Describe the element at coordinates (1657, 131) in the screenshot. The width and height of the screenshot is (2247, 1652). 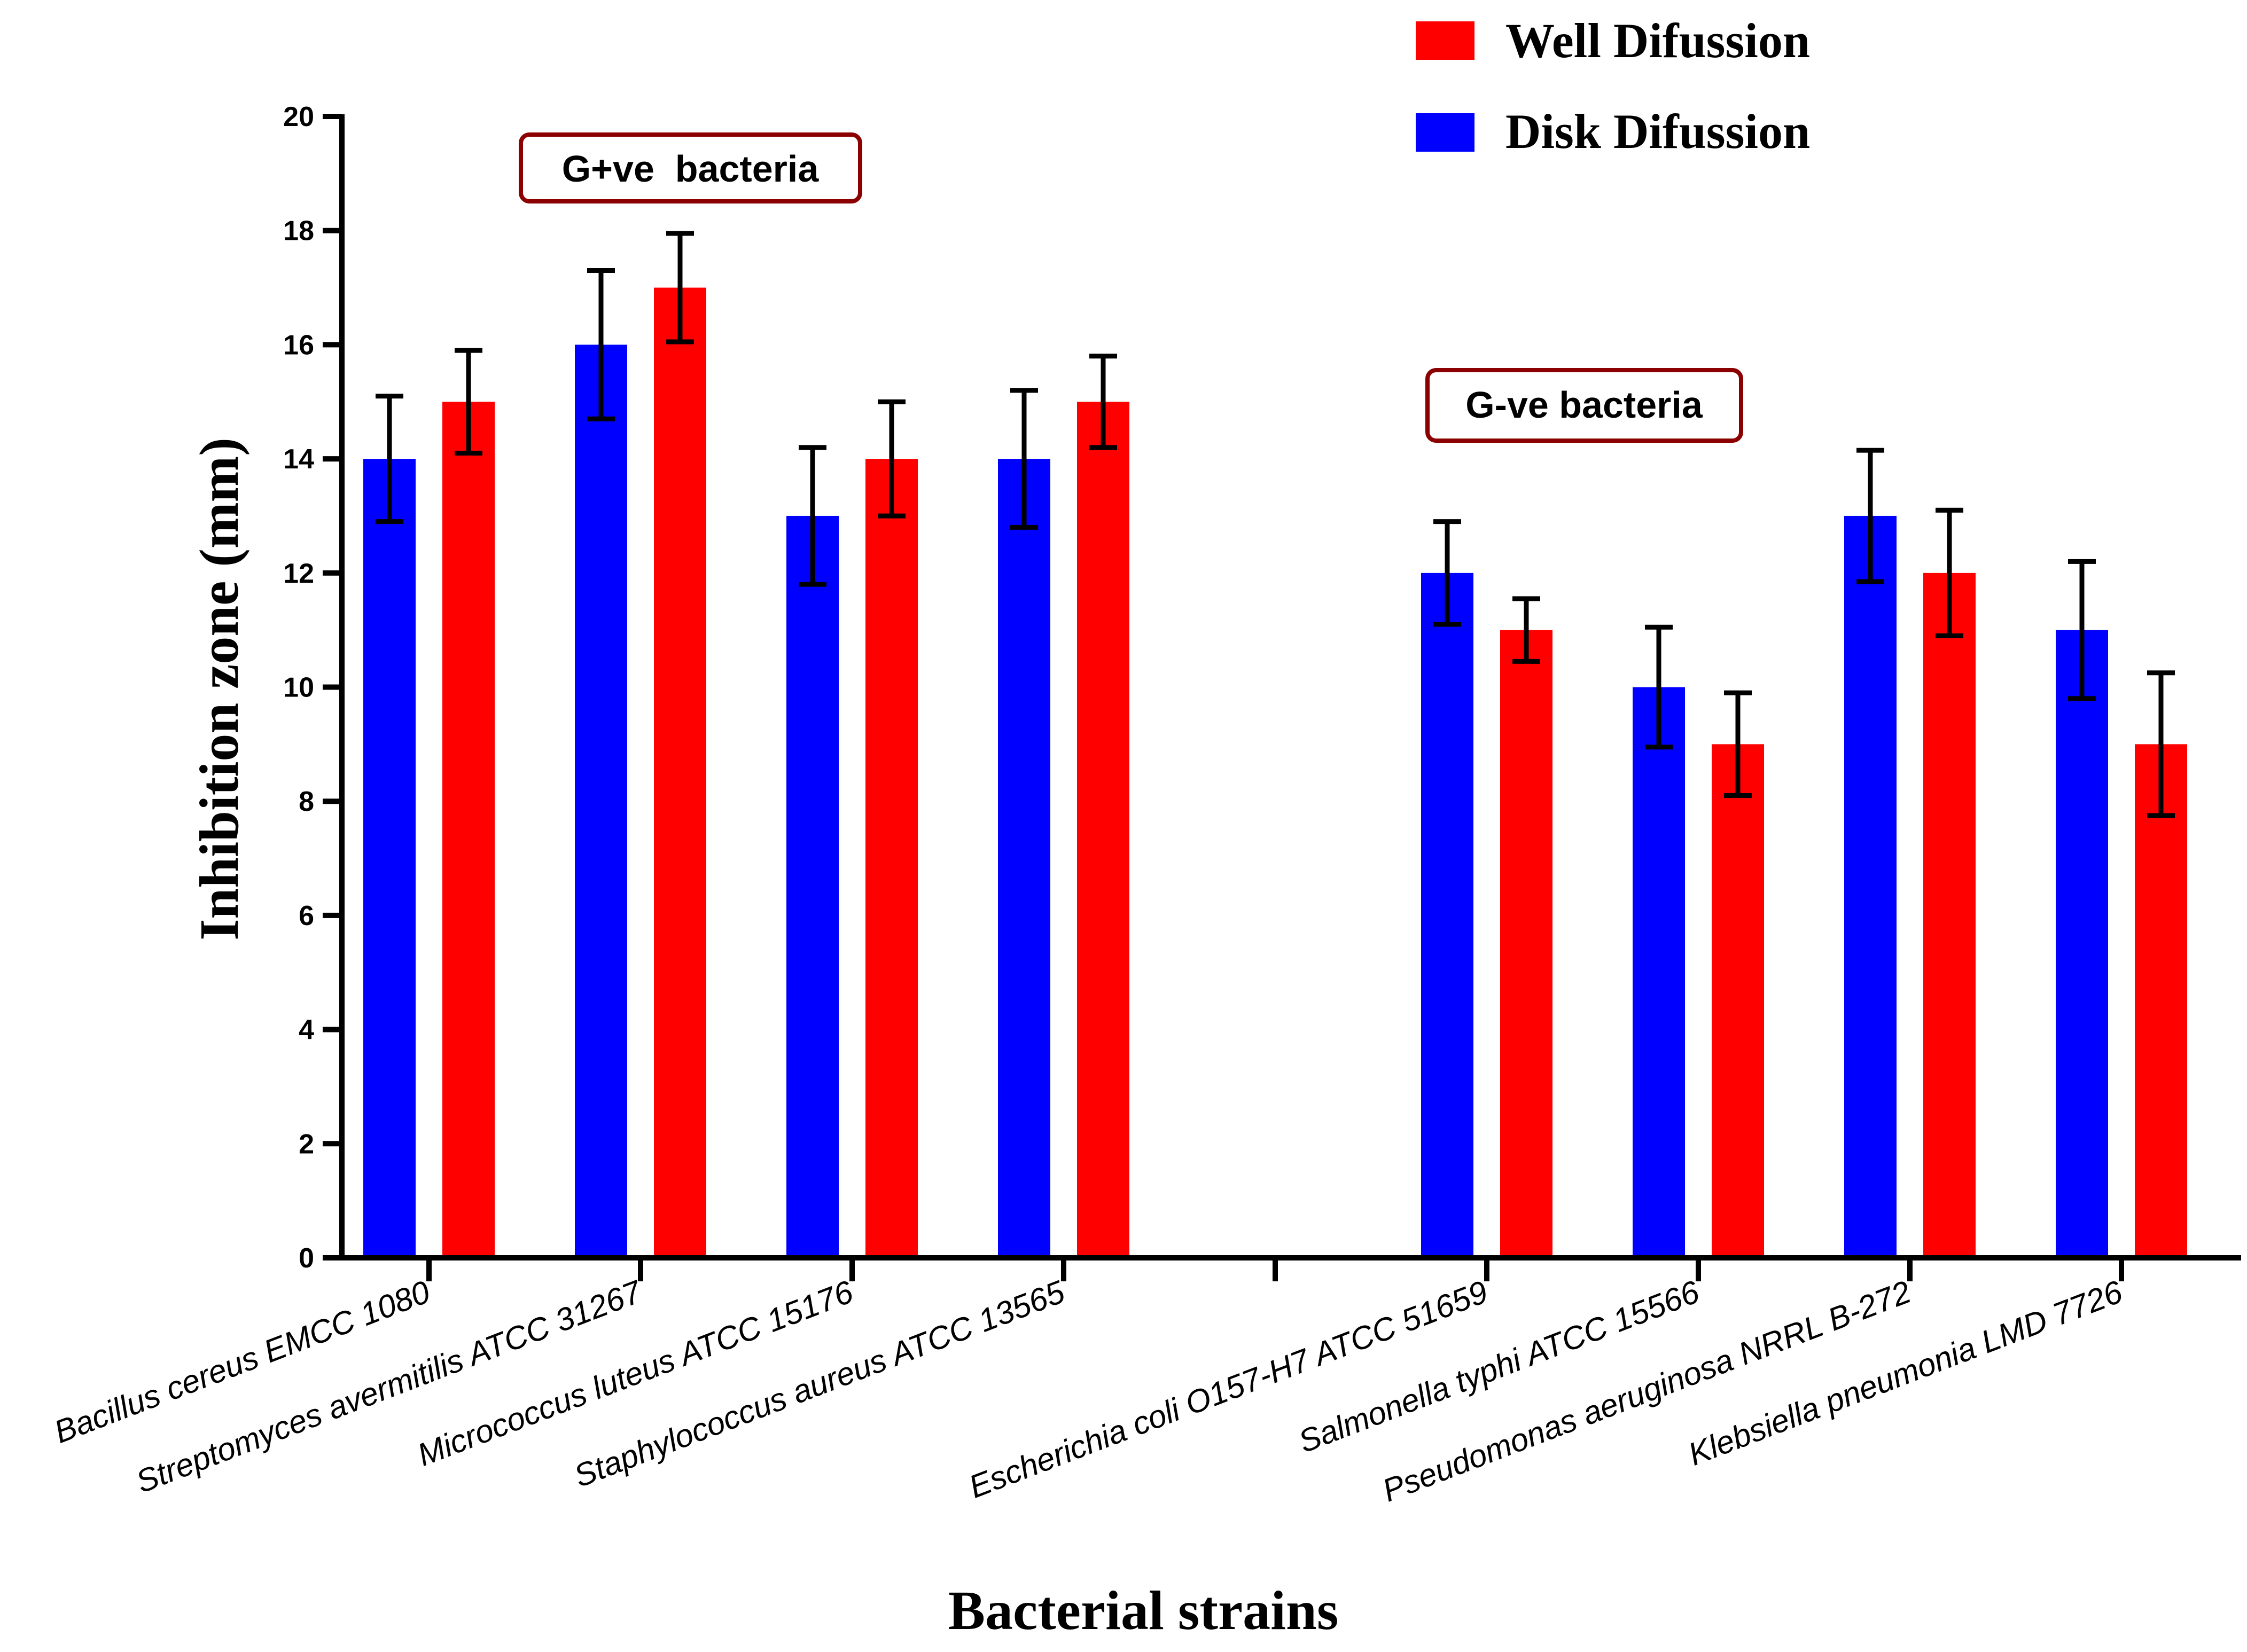
I see `legend-label-disk: Disk Difussion` at that location.